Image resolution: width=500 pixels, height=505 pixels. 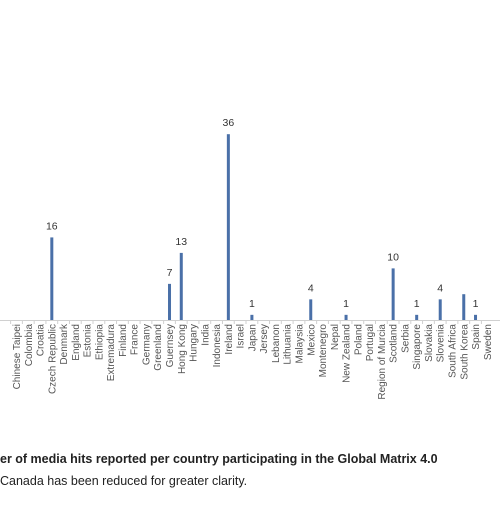 I want to click on bar-slovenia, so click(x=440, y=309).